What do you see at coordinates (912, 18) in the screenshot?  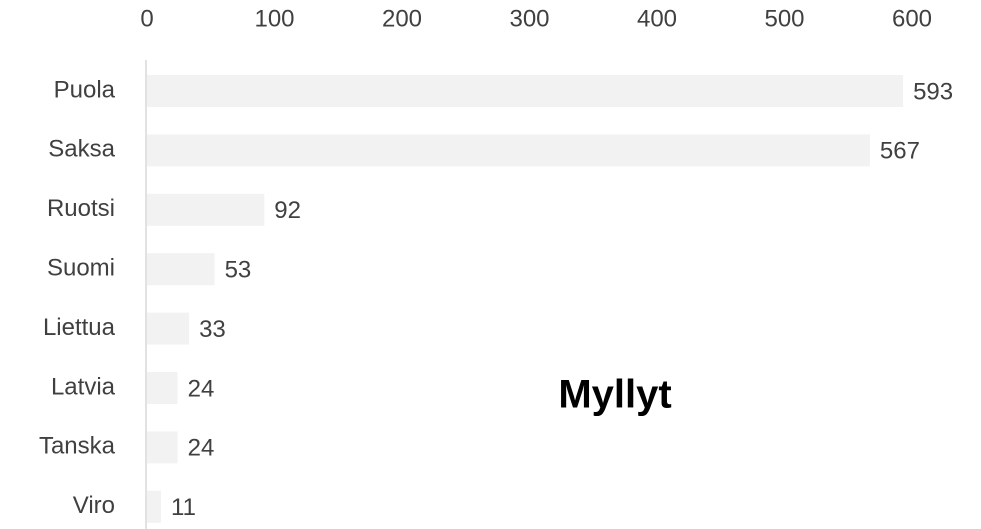 I see `x-tick-label: 600` at bounding box center [912, 18].